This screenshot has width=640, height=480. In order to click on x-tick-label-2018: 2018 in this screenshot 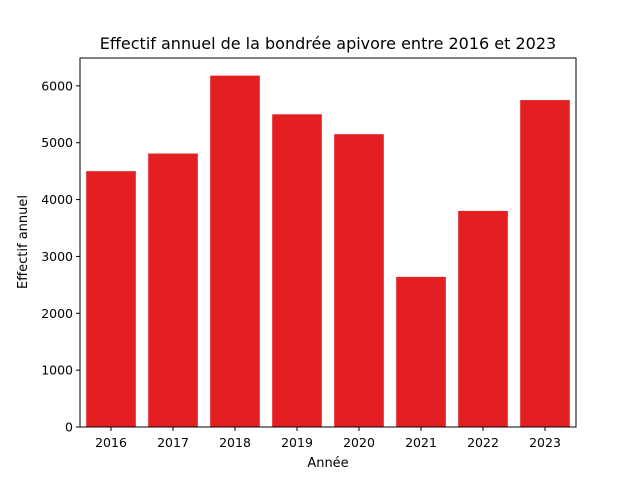, I will do `click(235, 442)`.